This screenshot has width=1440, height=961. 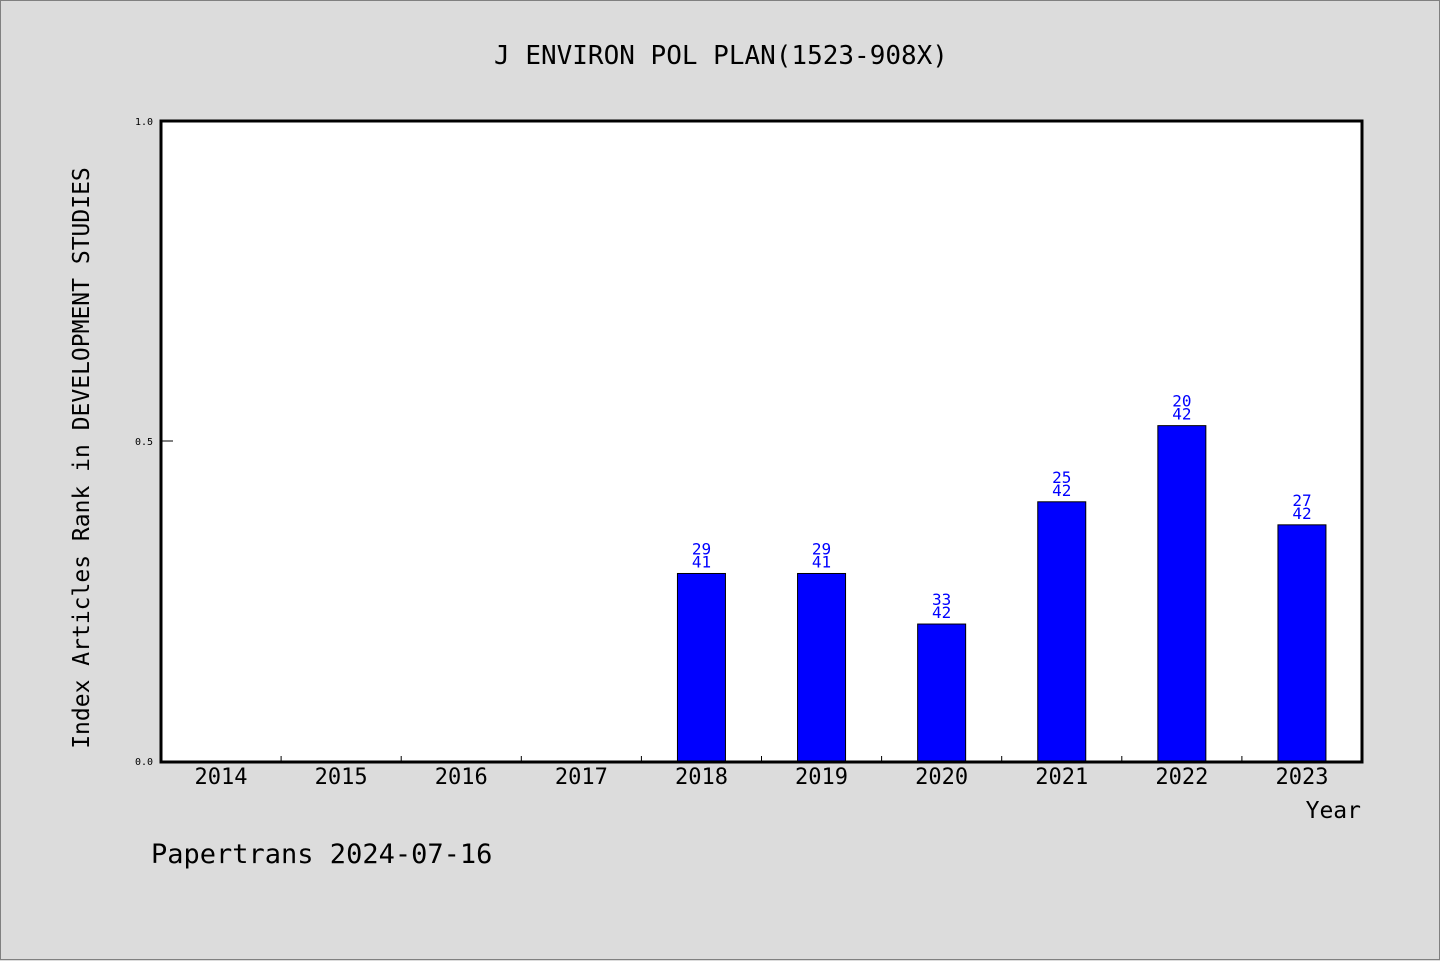 I want to click on y-tick-label: 0.0, so click(x=144, y=762).